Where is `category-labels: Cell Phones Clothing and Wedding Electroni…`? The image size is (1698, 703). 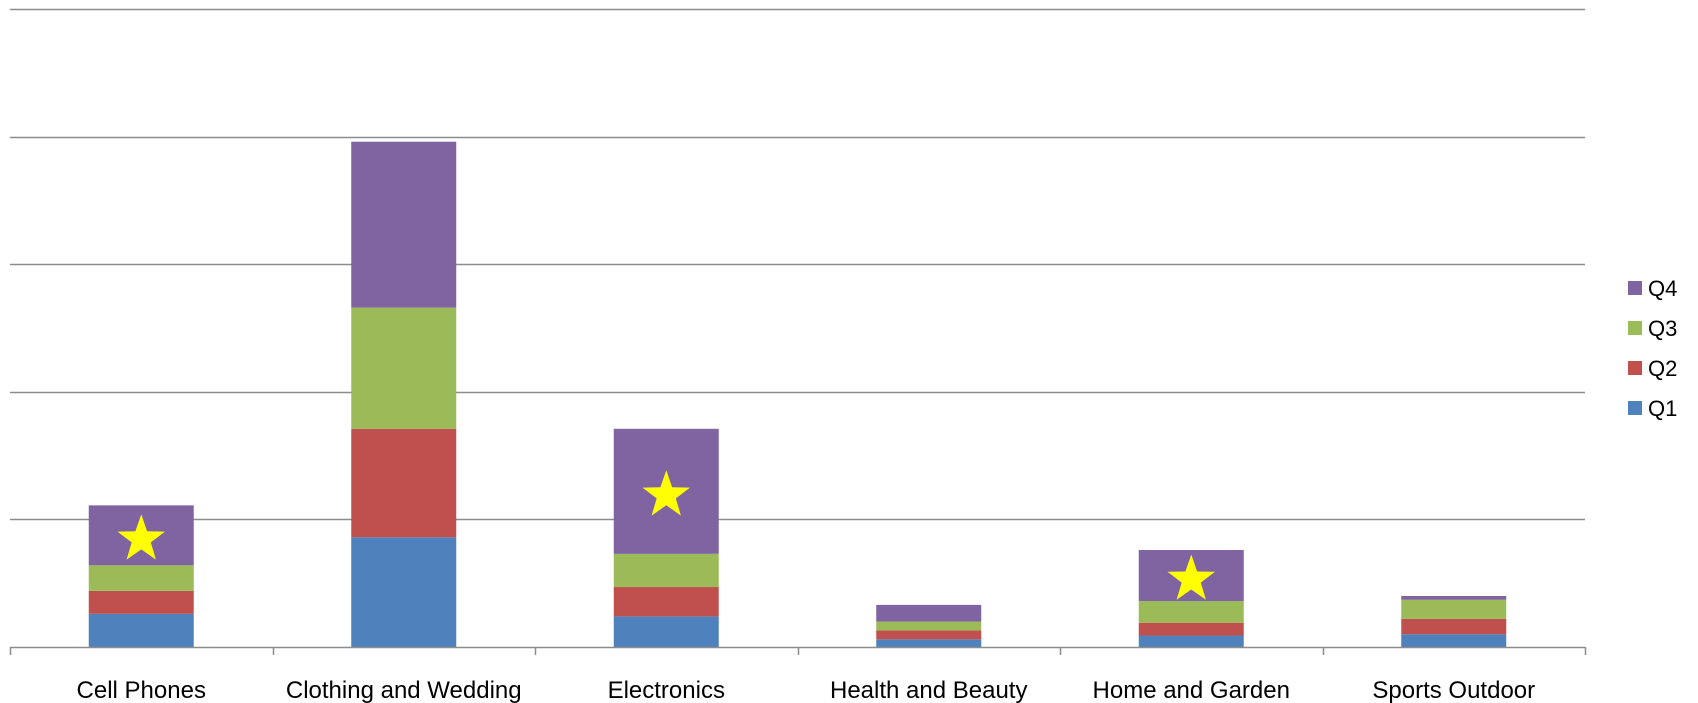 category-labels: Cell Phones Clothing and Wedding Electroni… is located at coordinates (806, 690).